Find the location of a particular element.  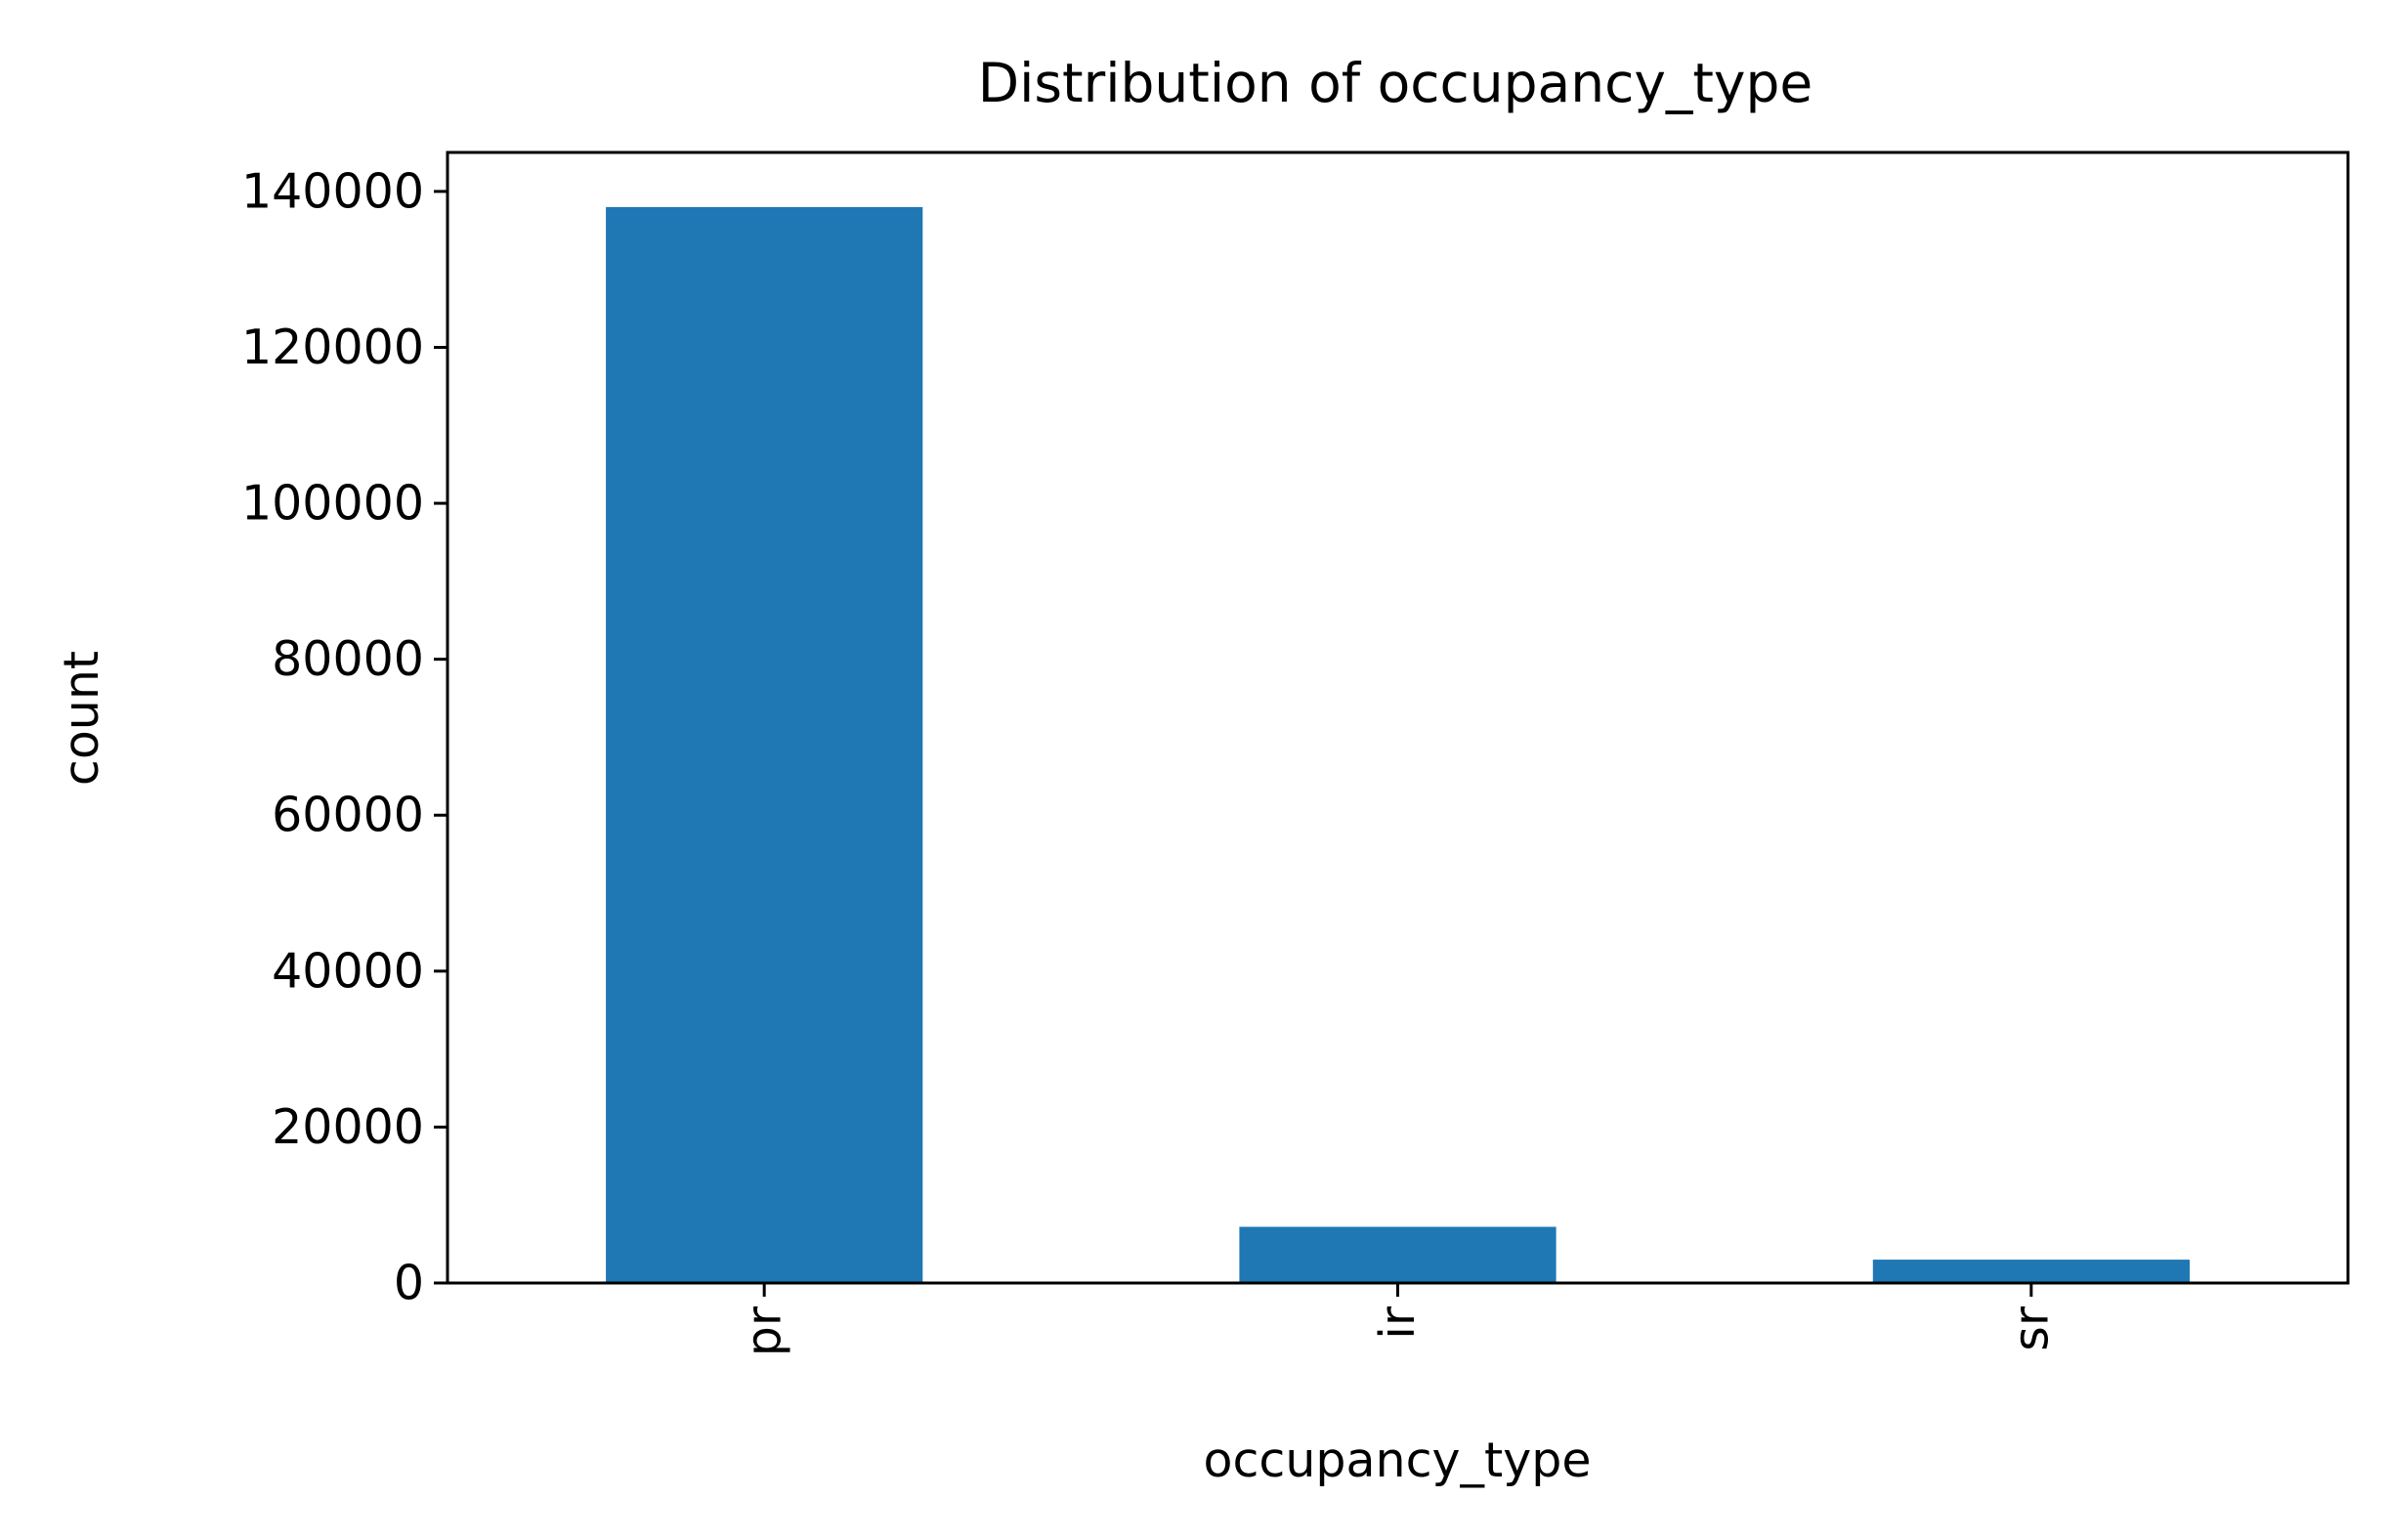

y-tick-label: 60000 is located at coordinates (348, 815).